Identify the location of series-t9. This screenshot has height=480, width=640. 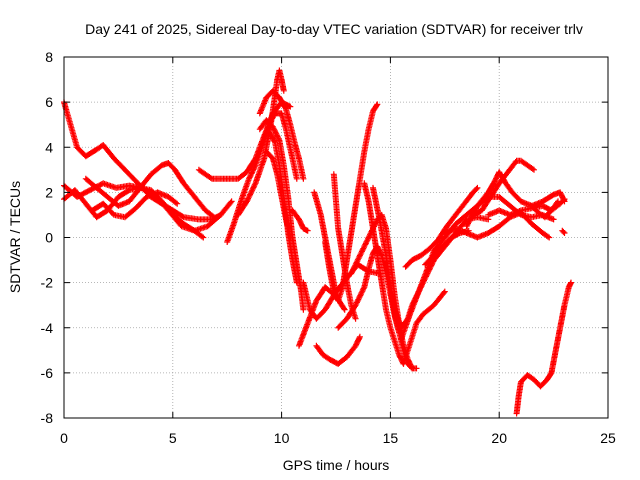
(281, 134).